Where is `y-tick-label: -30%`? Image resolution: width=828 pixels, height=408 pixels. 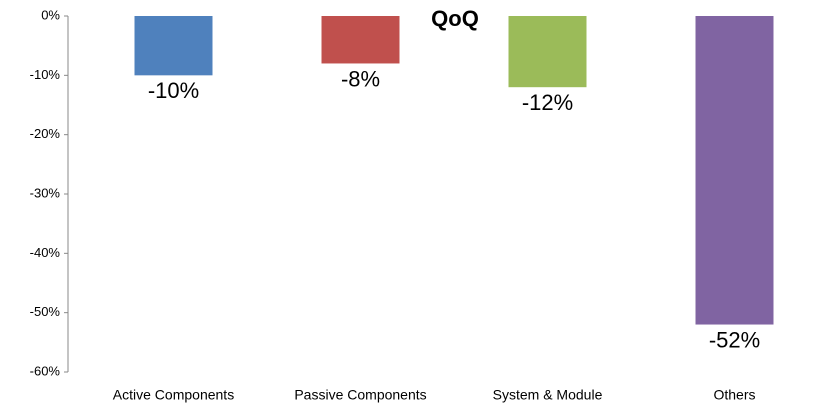
y-tick-label: -30% is located at coordinates (45, 192).